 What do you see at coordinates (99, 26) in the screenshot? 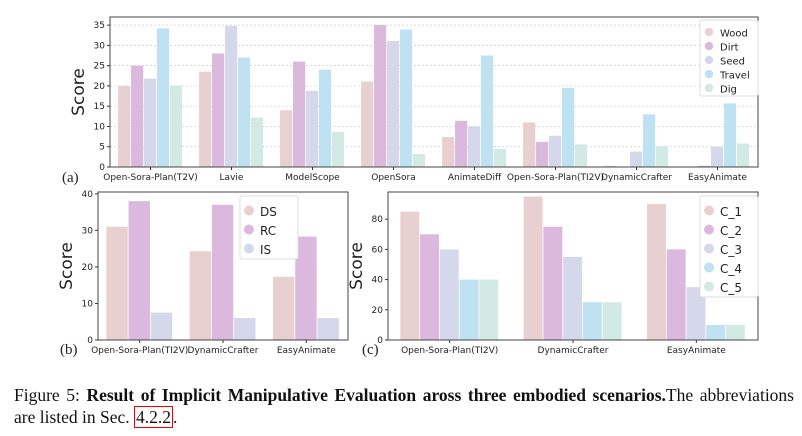
I see `y-tick-label: 35` at bounding box center [99, 26].